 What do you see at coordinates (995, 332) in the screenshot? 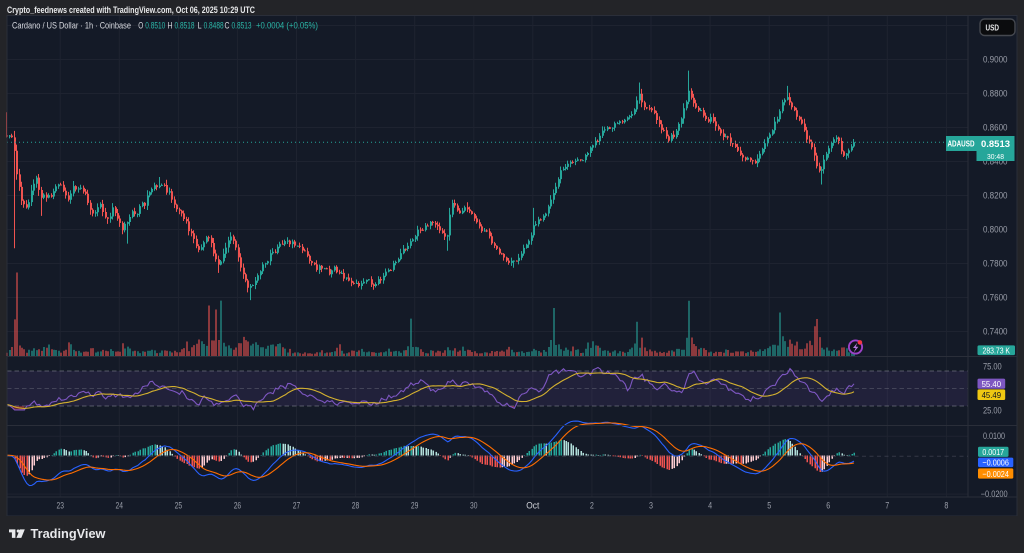
I see `svg-text: 0.7400` at bounding box center [995, 332].